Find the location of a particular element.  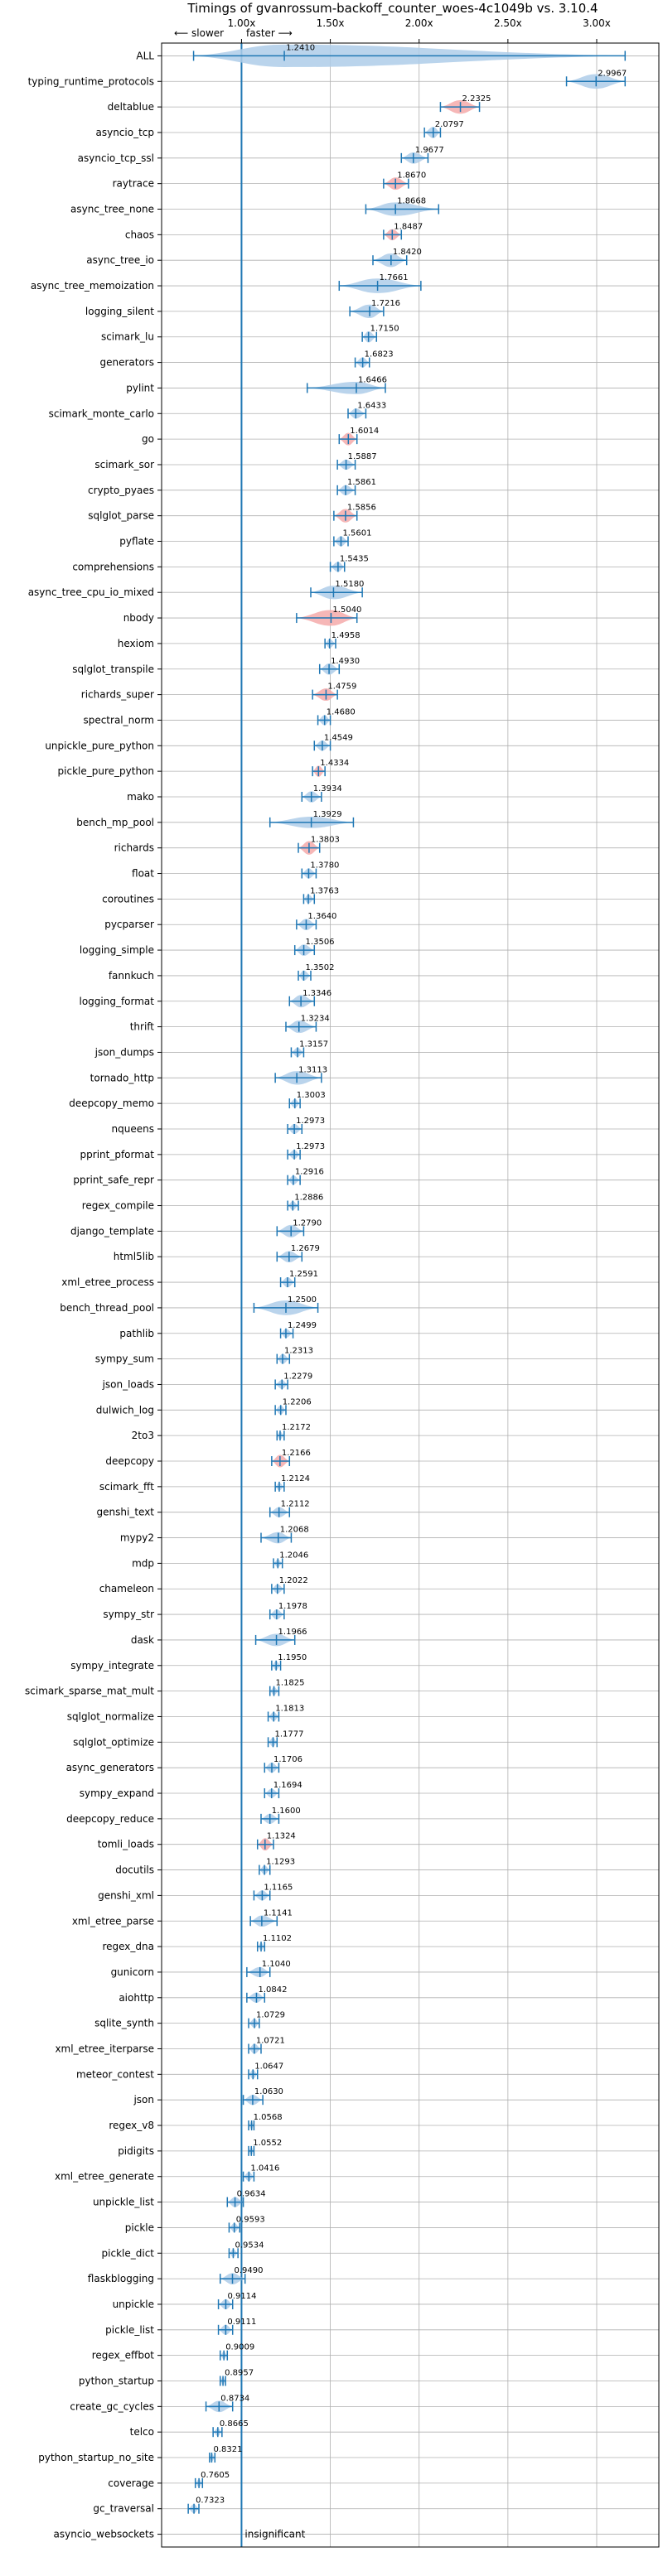

benchmark-label: chaos is located at coordinates (139, 234).